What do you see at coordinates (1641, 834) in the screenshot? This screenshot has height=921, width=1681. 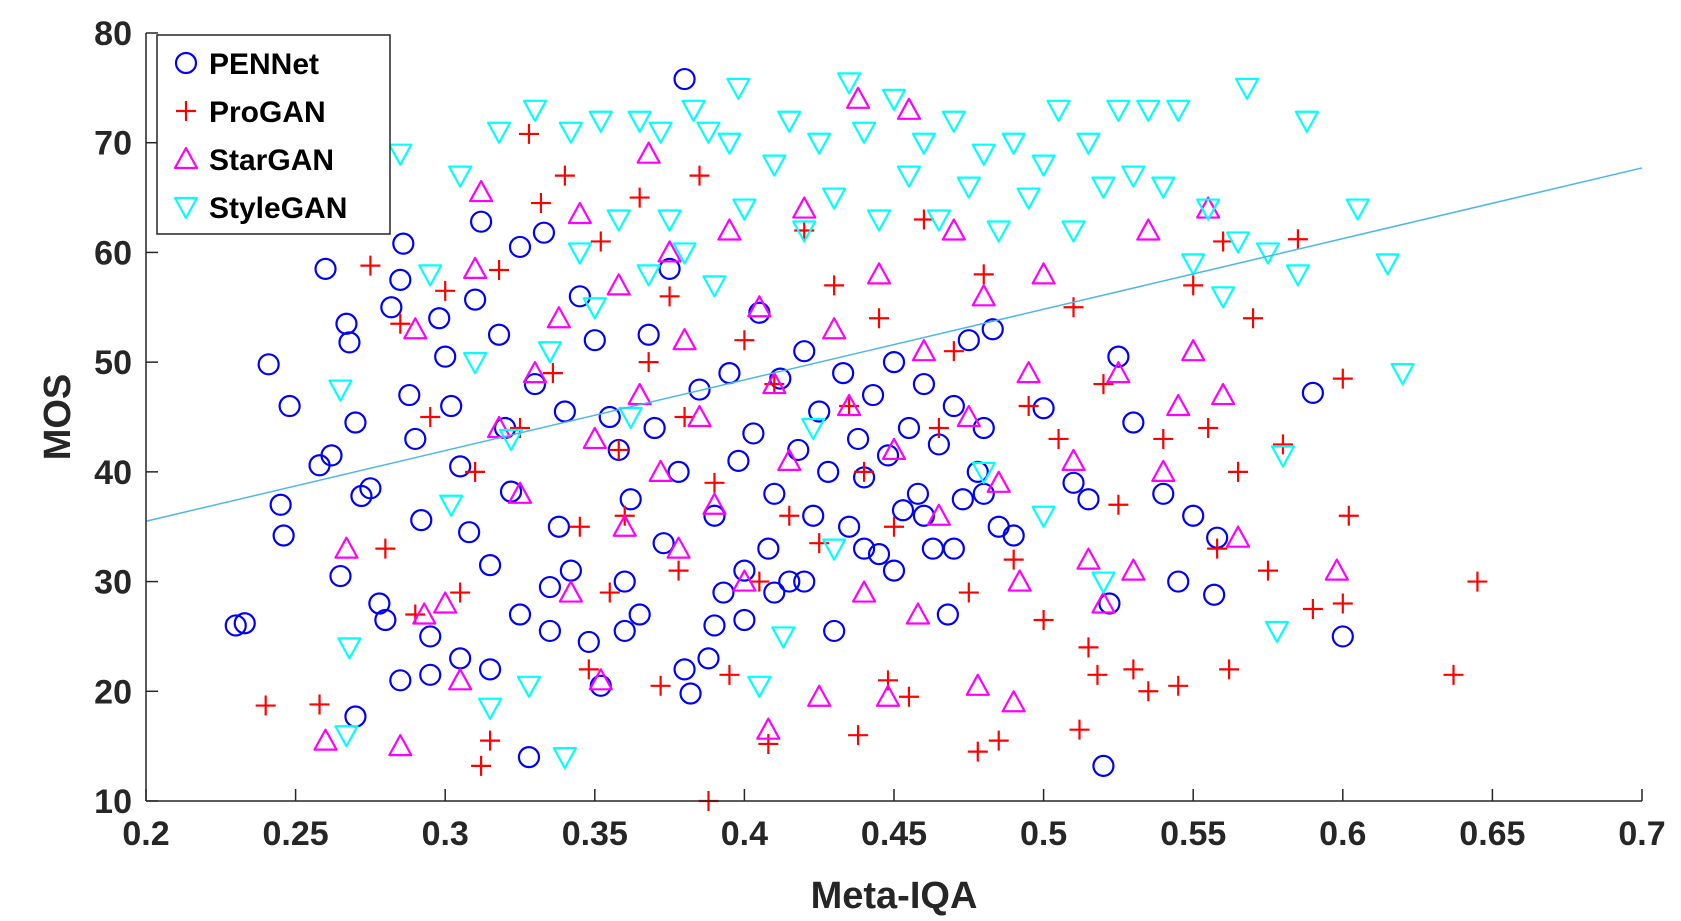 I see `x-tick-label: 0.7` at bounding box center [1641, 834].